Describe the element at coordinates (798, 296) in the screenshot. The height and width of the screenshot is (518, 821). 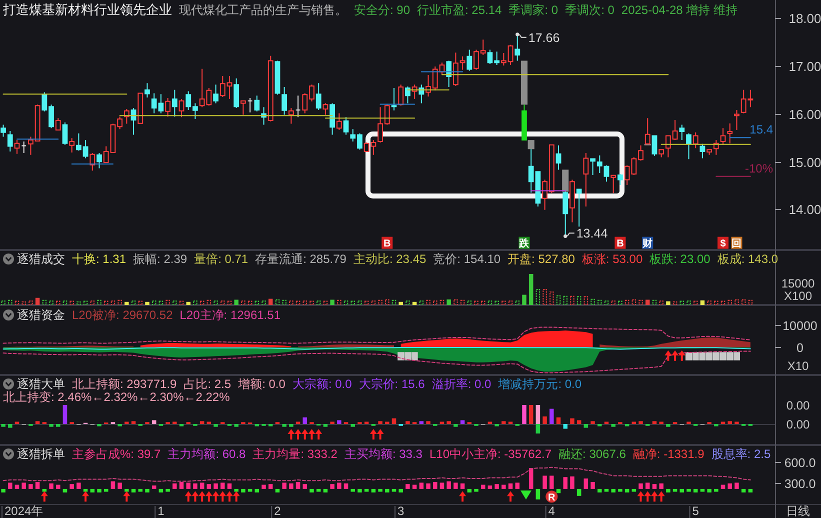
I see `y-axis-title: X100` at that location.